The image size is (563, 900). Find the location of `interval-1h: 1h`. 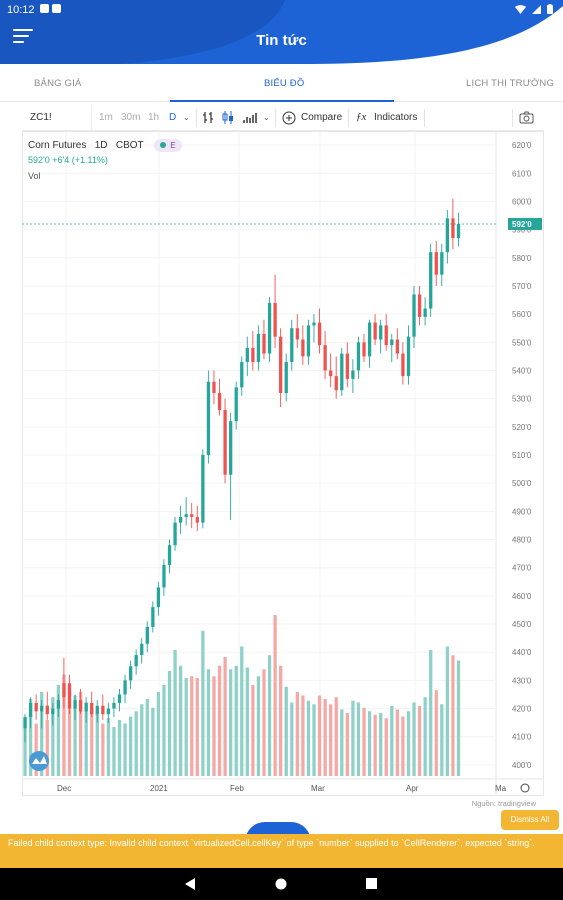

interval-1h: 1h is located at coordinates (154, 117).